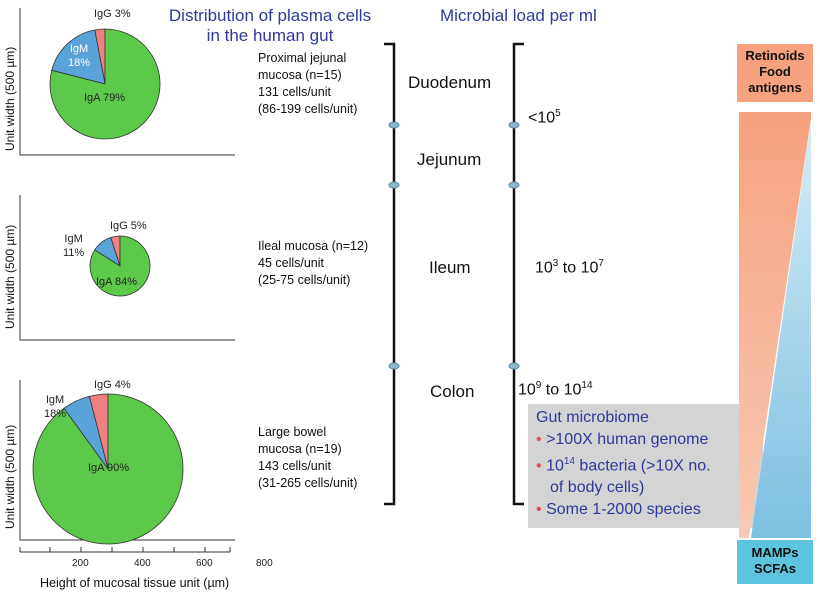 The width and height of the screenshot is (820, 596). I want to click on panel-3-axes, so click(127, 460).